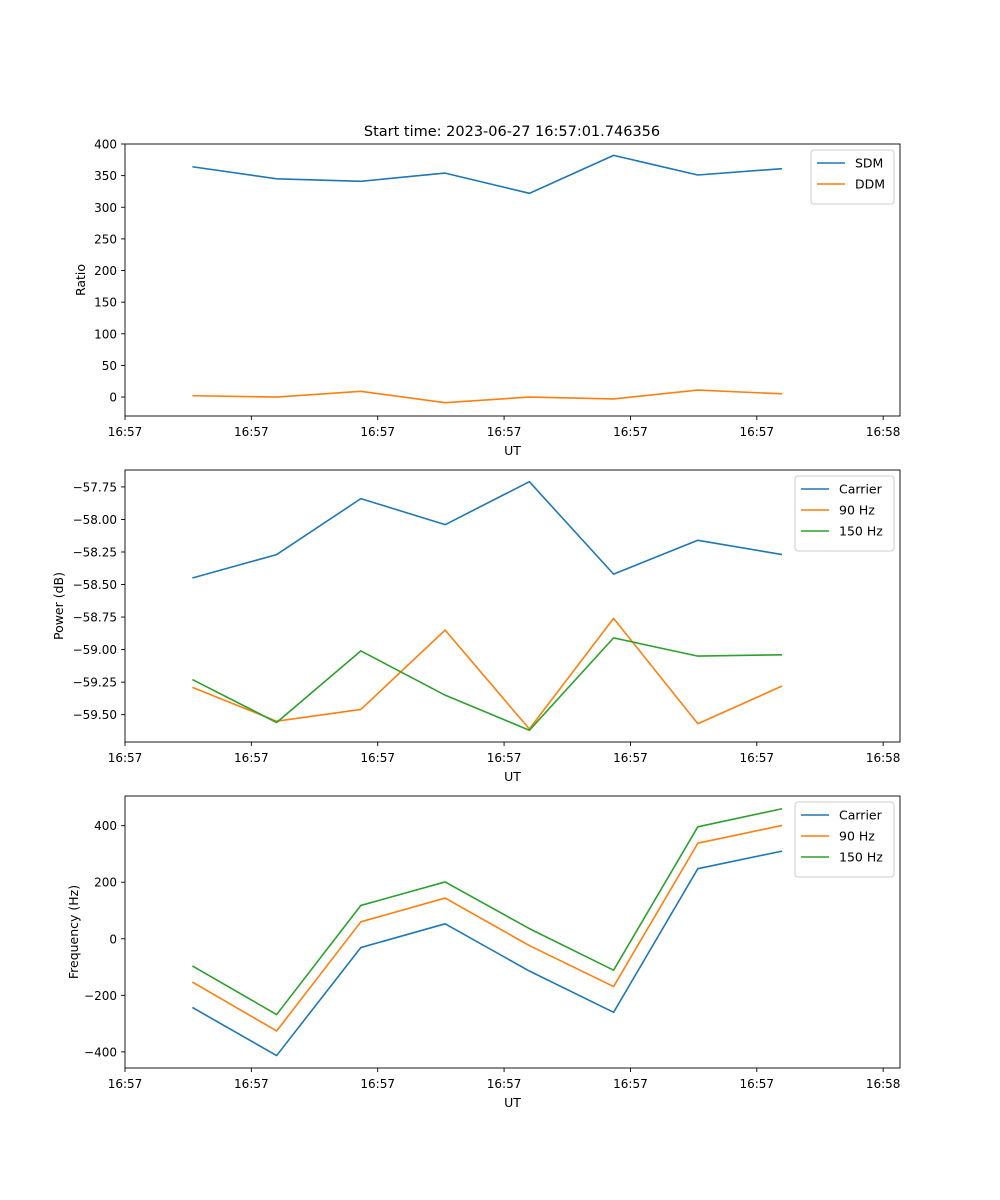 The image size is (1000, 1200). What do you see at coordinates (95, 552) in the screenshot?
I see `y-tick-label: −58.25` at bounding box center [95, 552].